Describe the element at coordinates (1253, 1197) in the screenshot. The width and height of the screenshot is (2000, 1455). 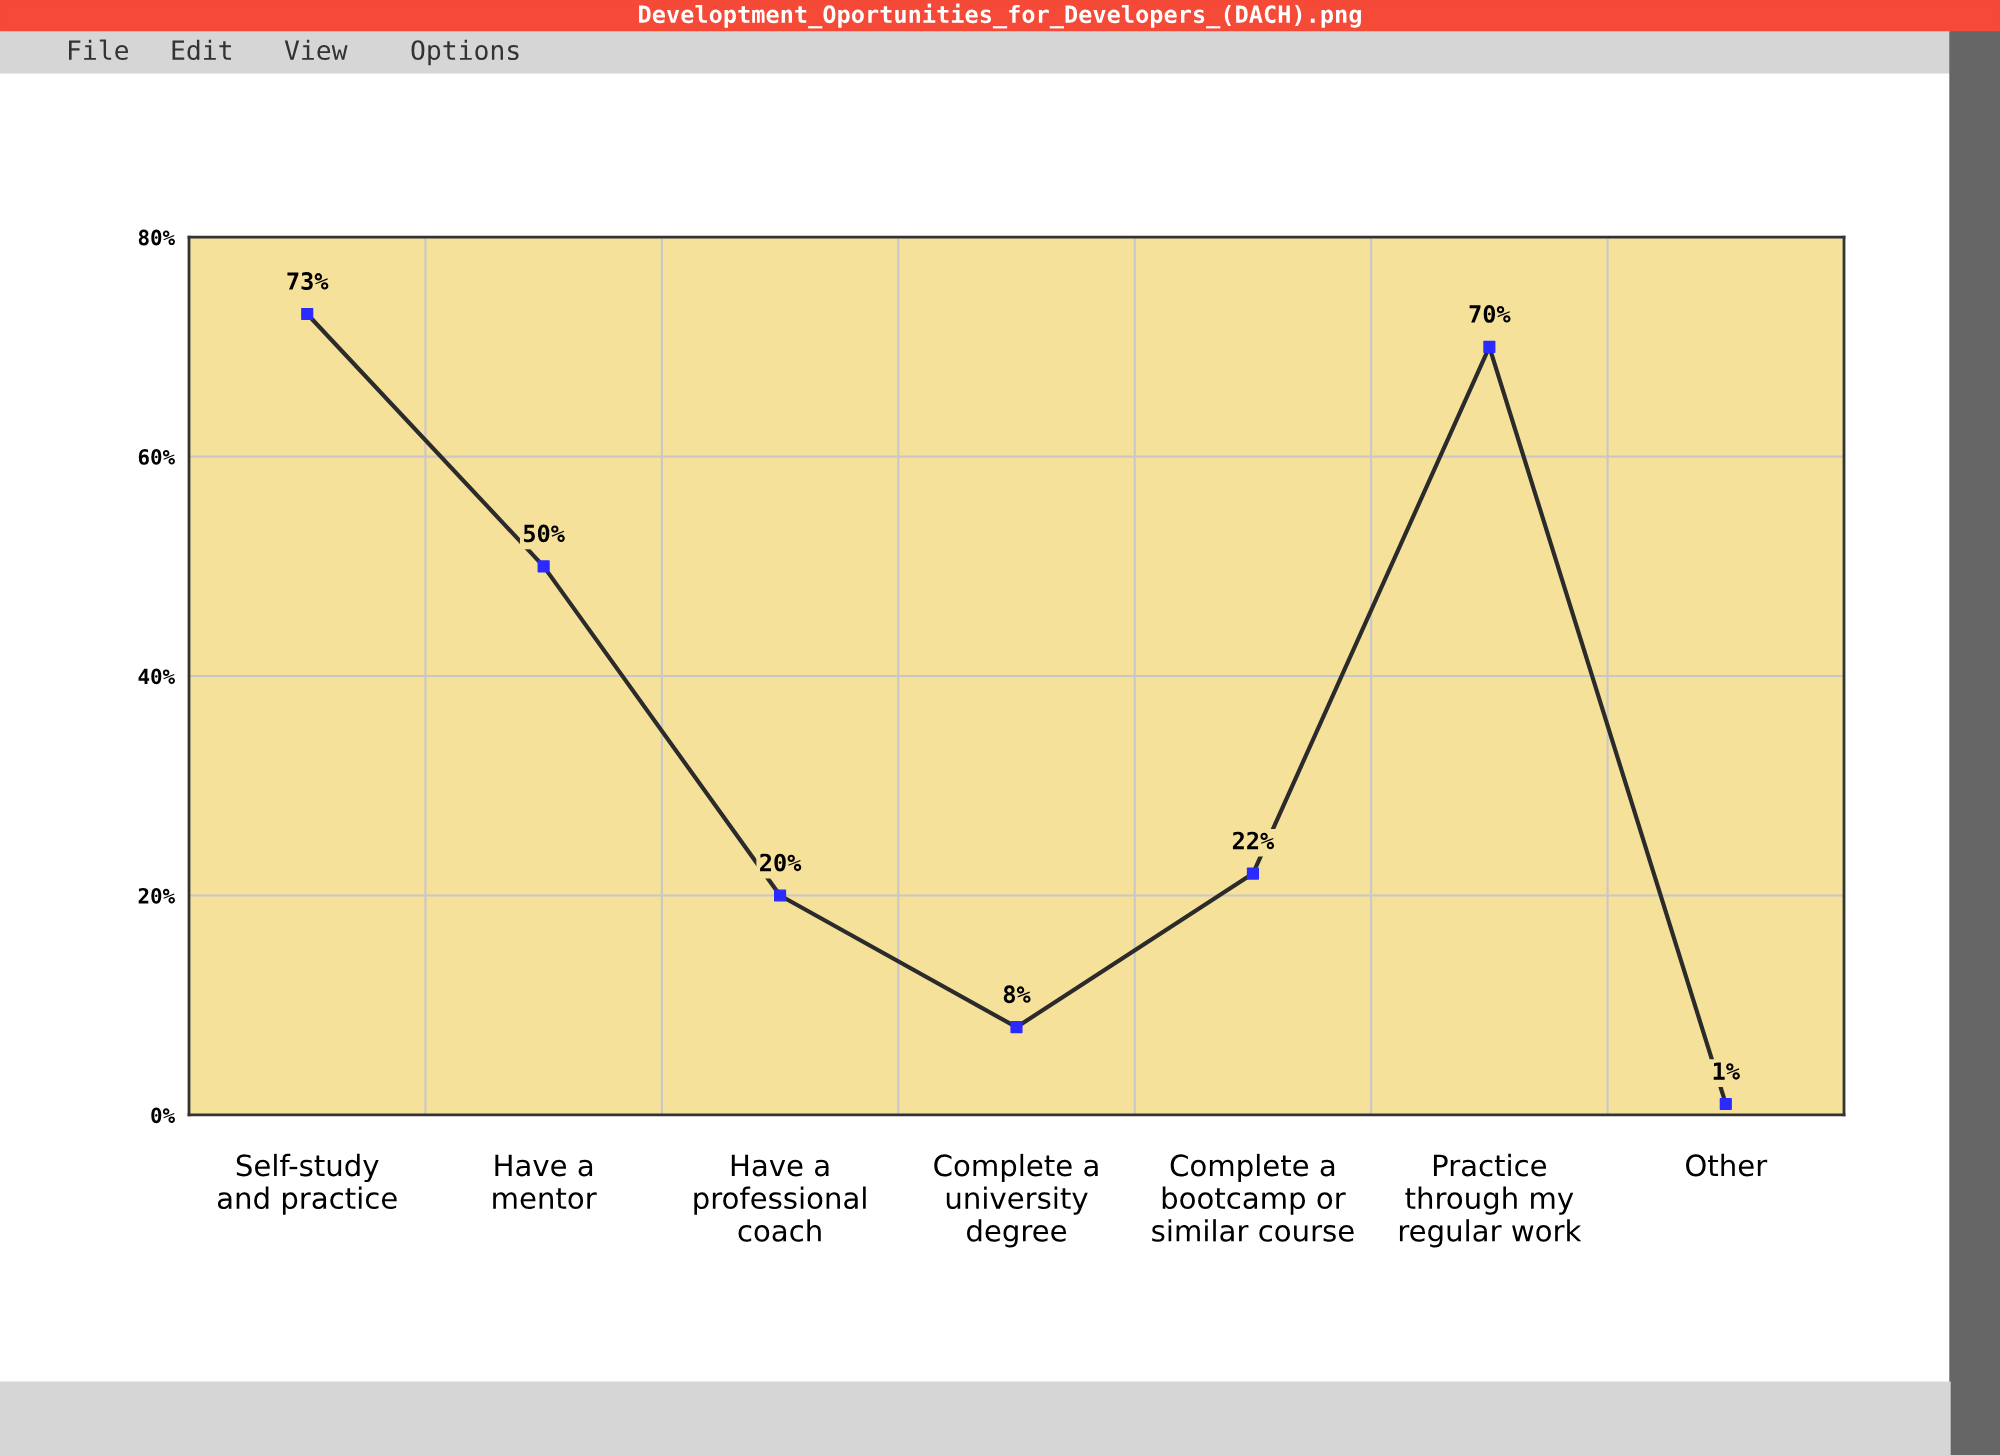
I see `x-tick-label: Complete a bootcamp or similar course` at that location.